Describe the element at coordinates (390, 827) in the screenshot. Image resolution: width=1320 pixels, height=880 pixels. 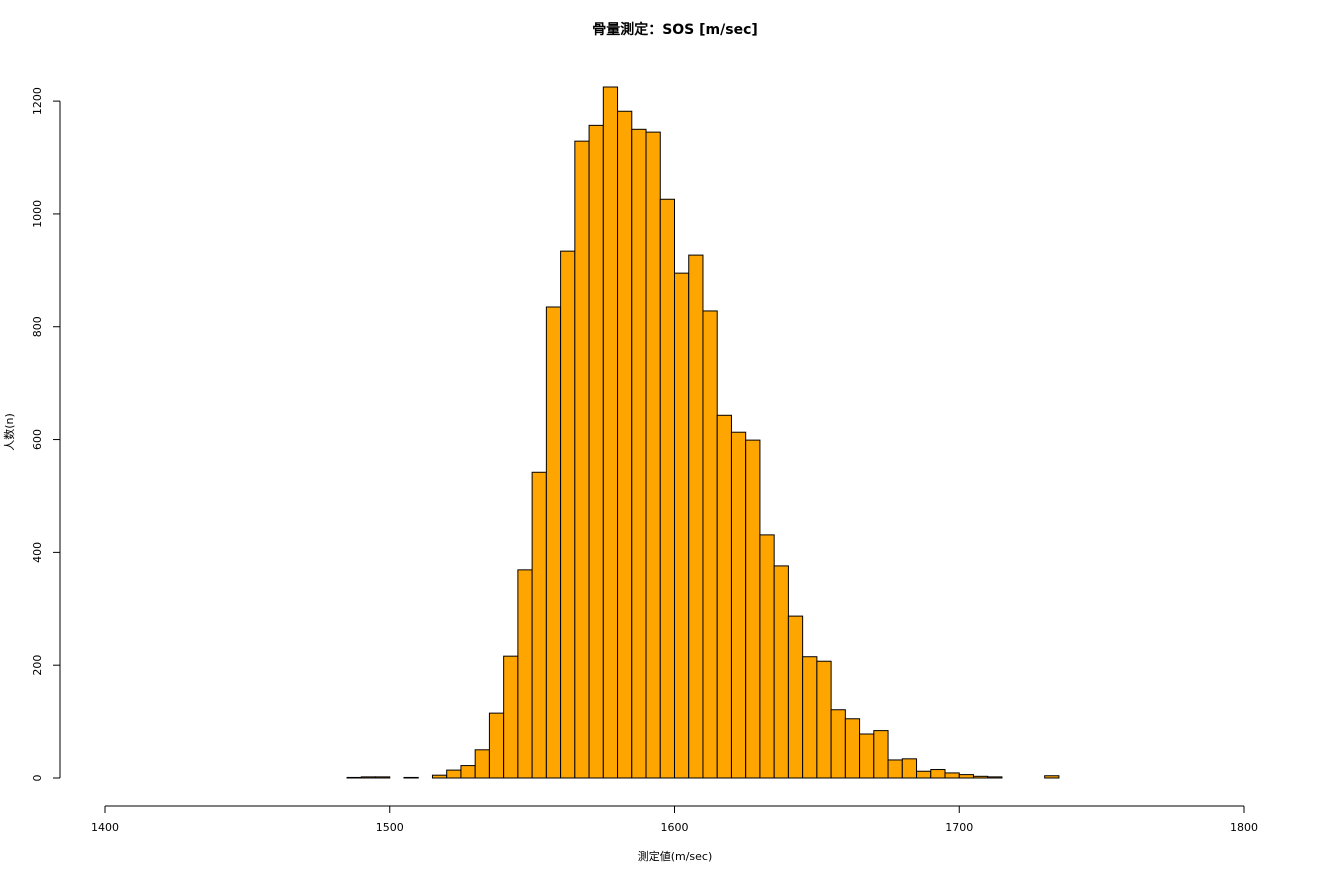
I see `x-tick-label: 1500` at that location.